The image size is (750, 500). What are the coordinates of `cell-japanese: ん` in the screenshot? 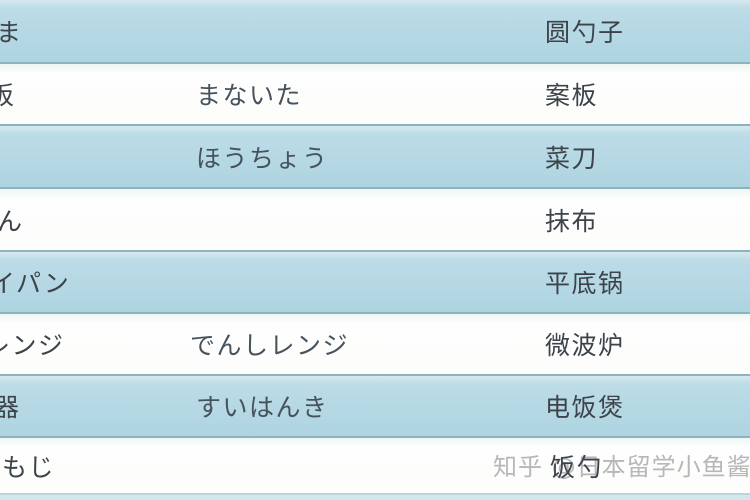 It's located at (12, 219).